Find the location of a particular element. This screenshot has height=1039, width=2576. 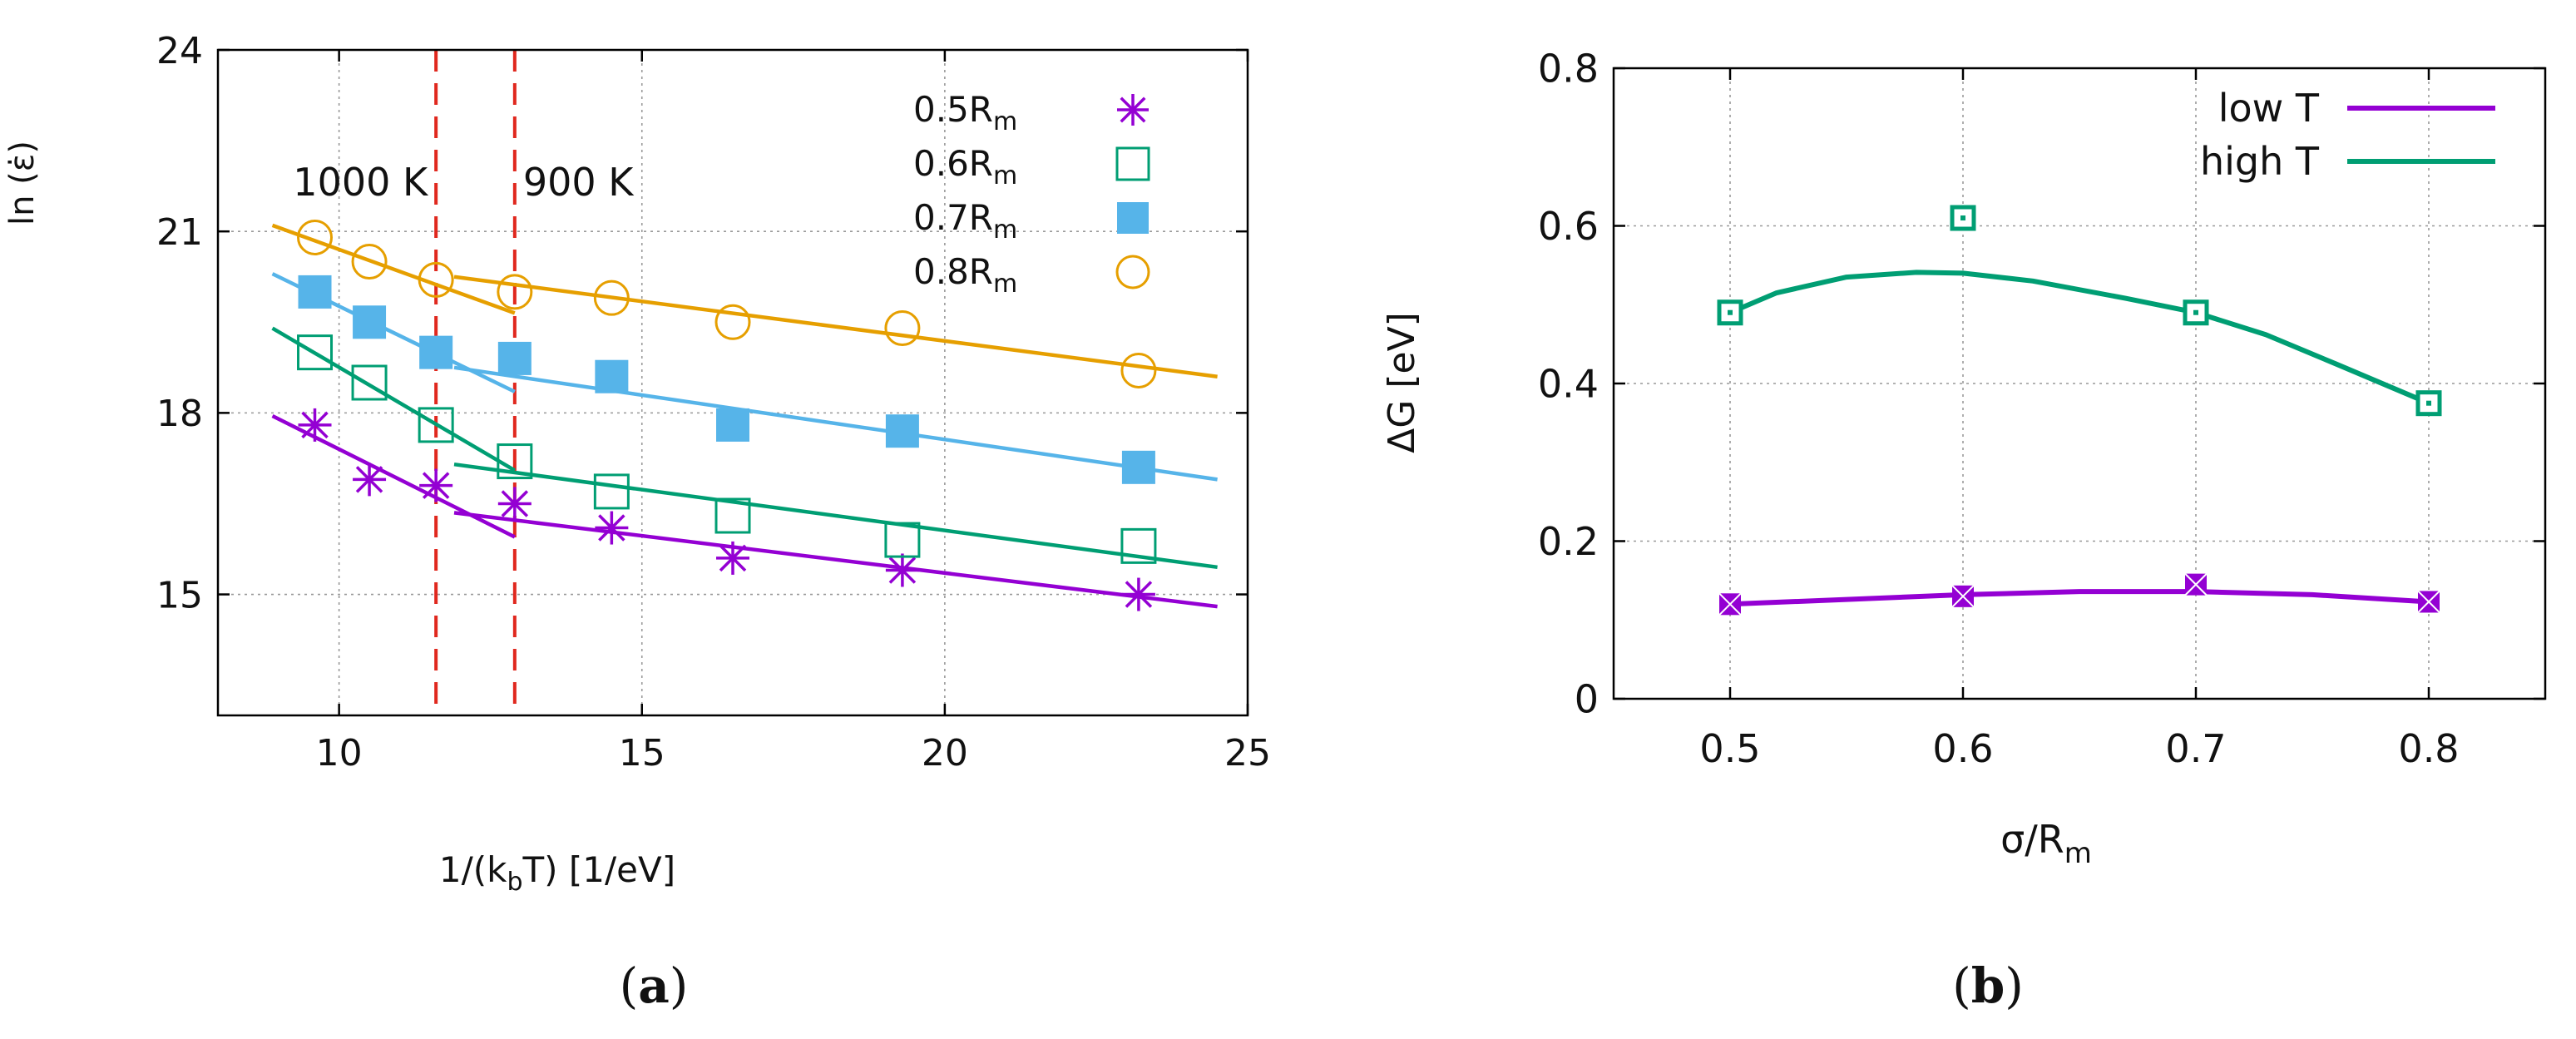

b-x-axis-label: σ/Rm is located at coordinates (2046, 843).